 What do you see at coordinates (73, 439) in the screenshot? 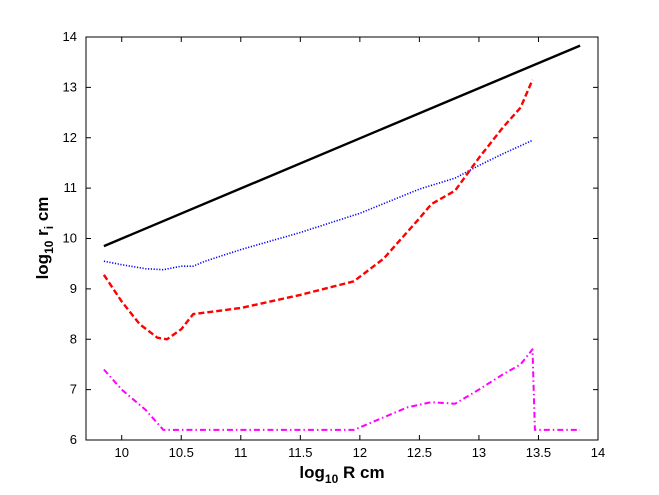
I see `y-tick-label: 6` at bounding box center [73, 439].